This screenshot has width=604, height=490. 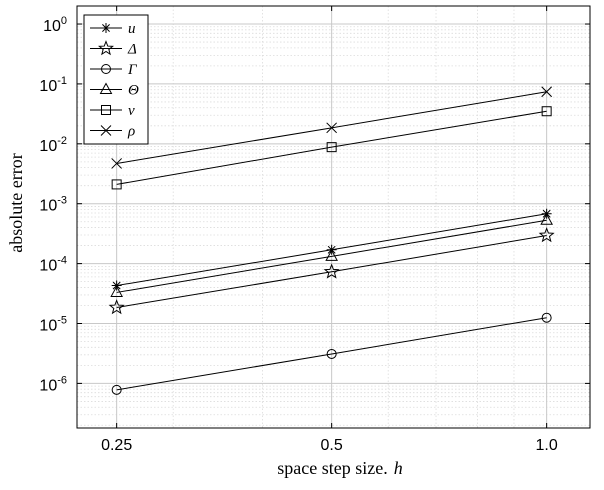 I want to click on legend-marker-x-shape, so click(x=106, y=130).